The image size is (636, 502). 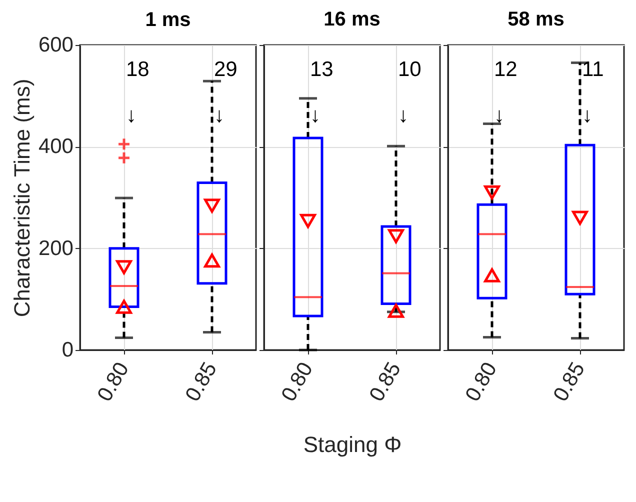 I want to click on annotation: 12 ↓, so click(x=506, y=92).